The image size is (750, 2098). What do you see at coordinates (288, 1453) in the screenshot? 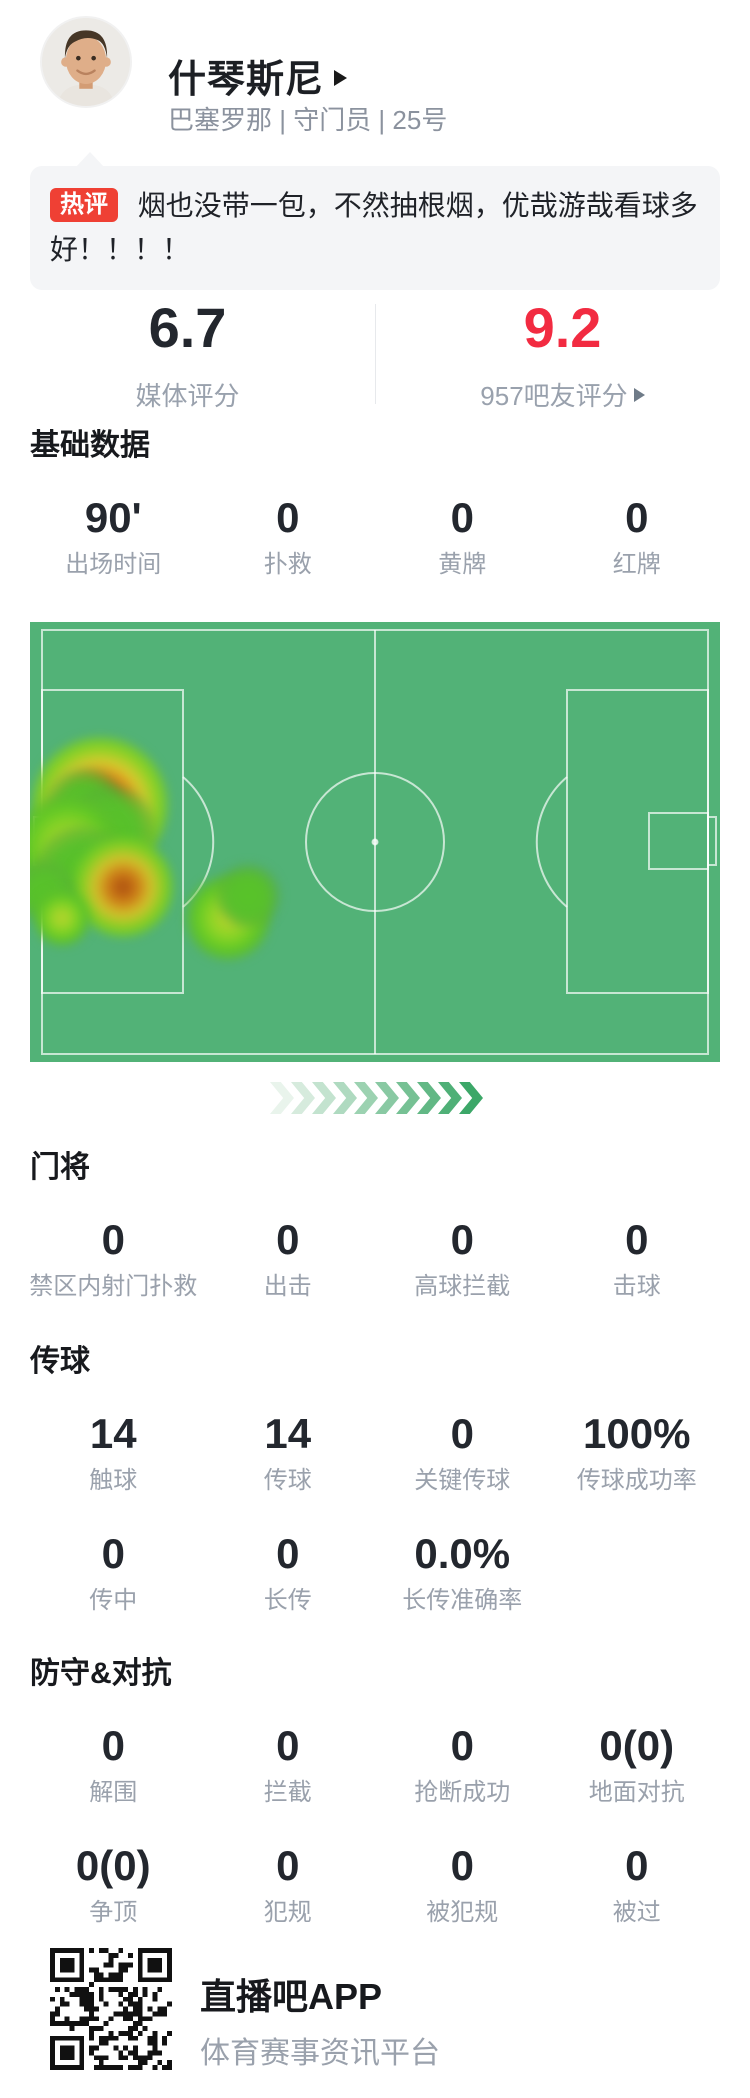
I see `stat-cell: 14 传球` at bounding box center [288, 1453].